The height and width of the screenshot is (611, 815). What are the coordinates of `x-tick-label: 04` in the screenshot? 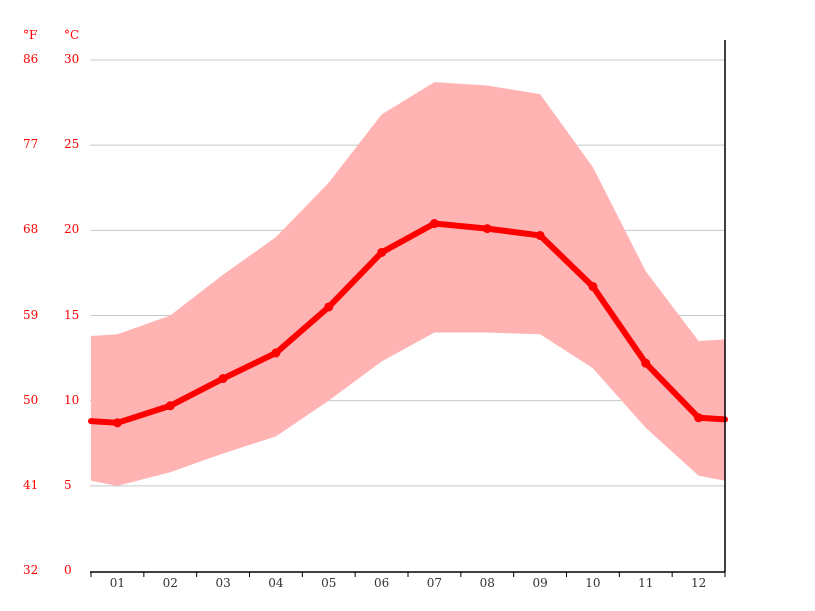 It's located at (276, 583).